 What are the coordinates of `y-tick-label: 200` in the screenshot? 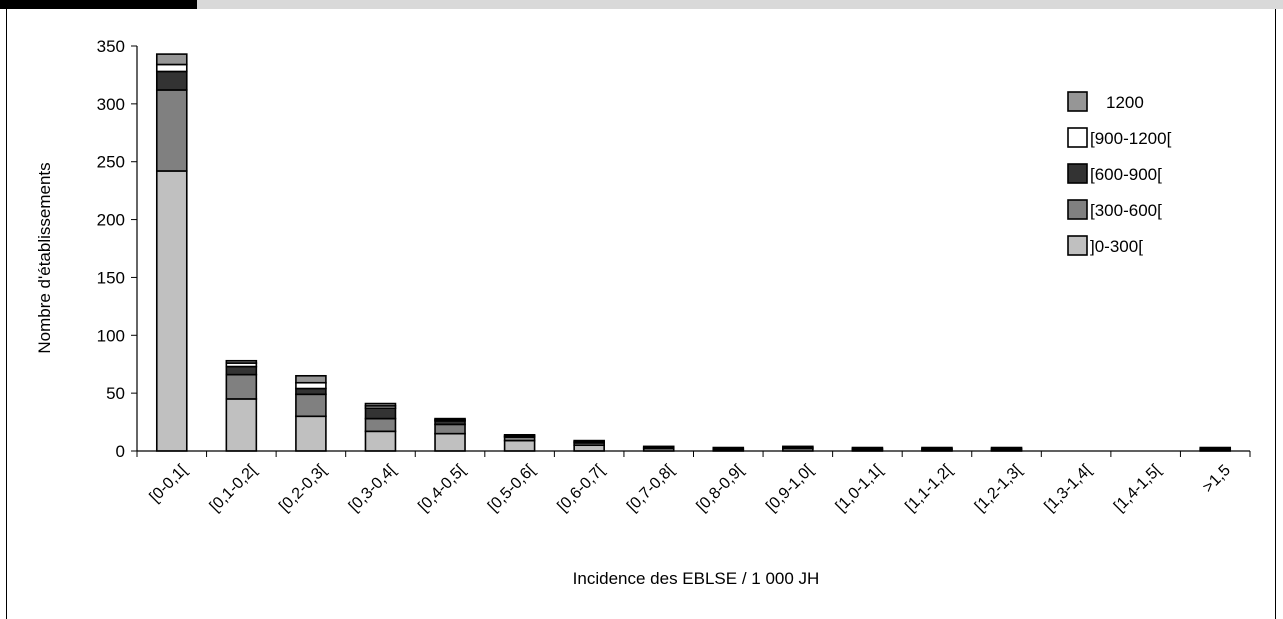 It's located at (111, 220).